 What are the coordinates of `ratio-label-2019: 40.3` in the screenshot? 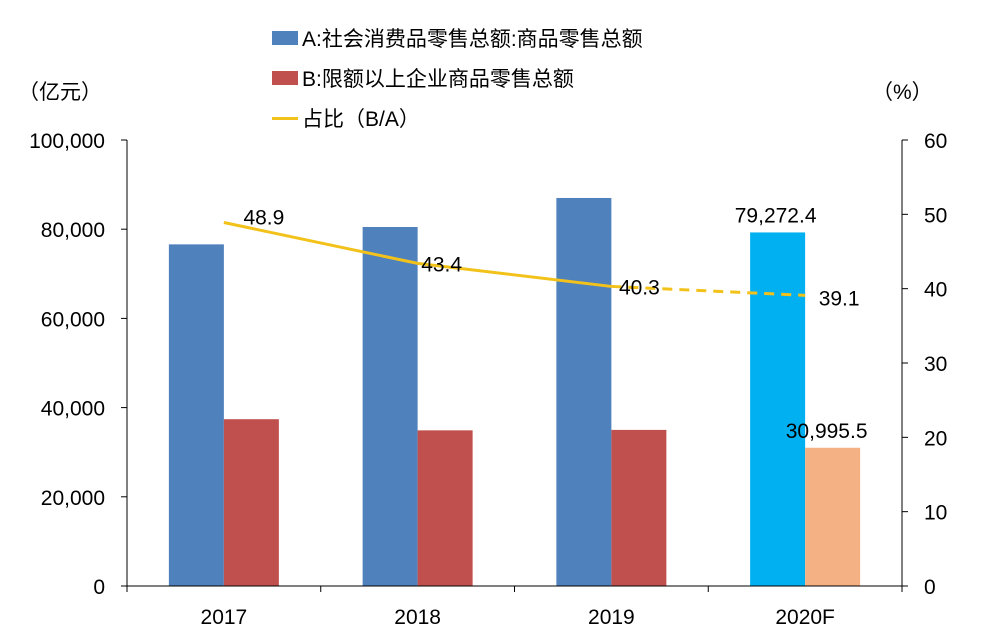 It's located at (639, 287).